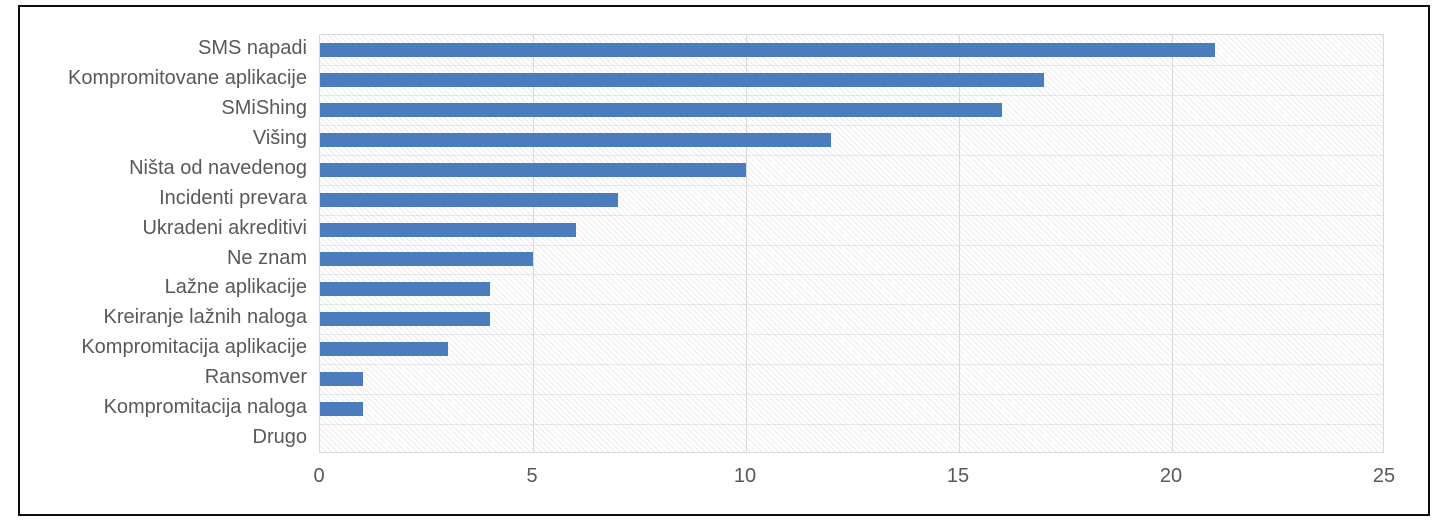  I want to click on bar-ni-ta-od-navedenog, so click(533, 169).